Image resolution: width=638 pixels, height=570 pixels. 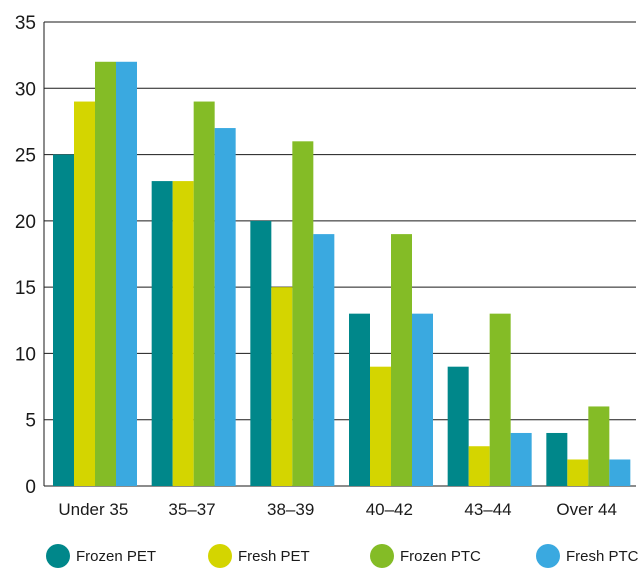 What do you see at coordinates (290, 509) in the screenshot?
I see `category-label-2: 38–39` at bounding box center [290, 509].